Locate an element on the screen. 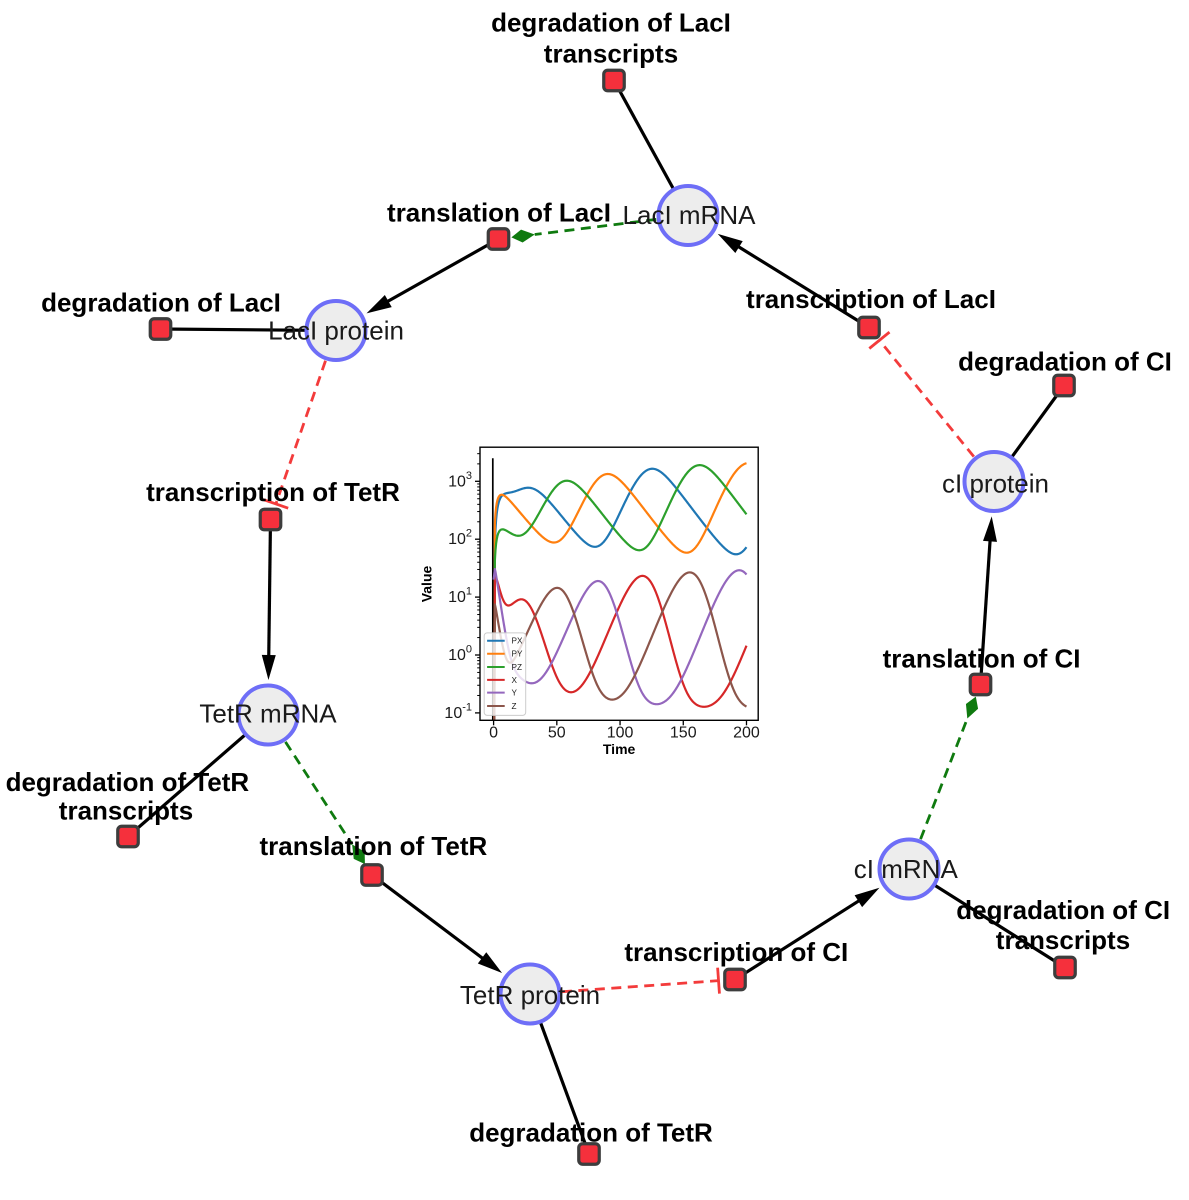 The height and width of the screenshot is (1200, 1189). svg-text: Time is located at coordinates (619, 749).